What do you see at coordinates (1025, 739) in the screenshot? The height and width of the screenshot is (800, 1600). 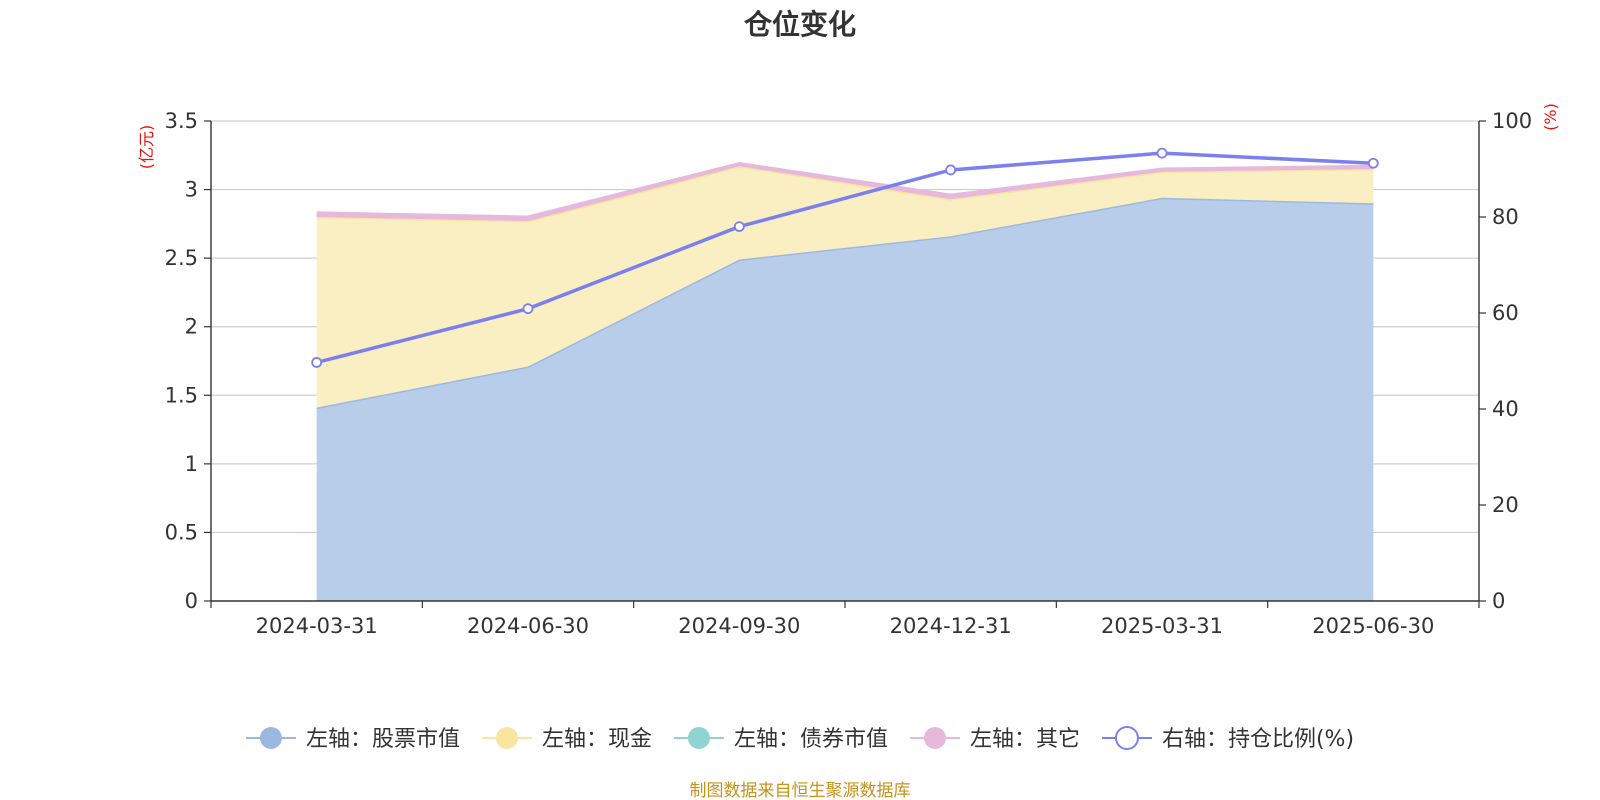 I see `legend-label: 左轴：其它` at bounding box center [1025, 739].